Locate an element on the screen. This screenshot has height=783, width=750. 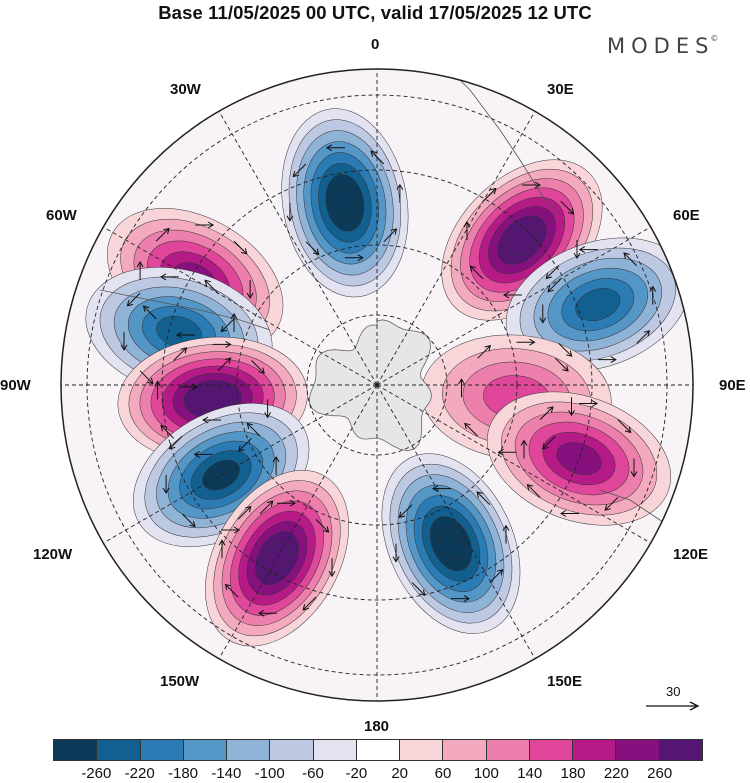
vector-scale-label: 30 is located at coordinates (673, 691).